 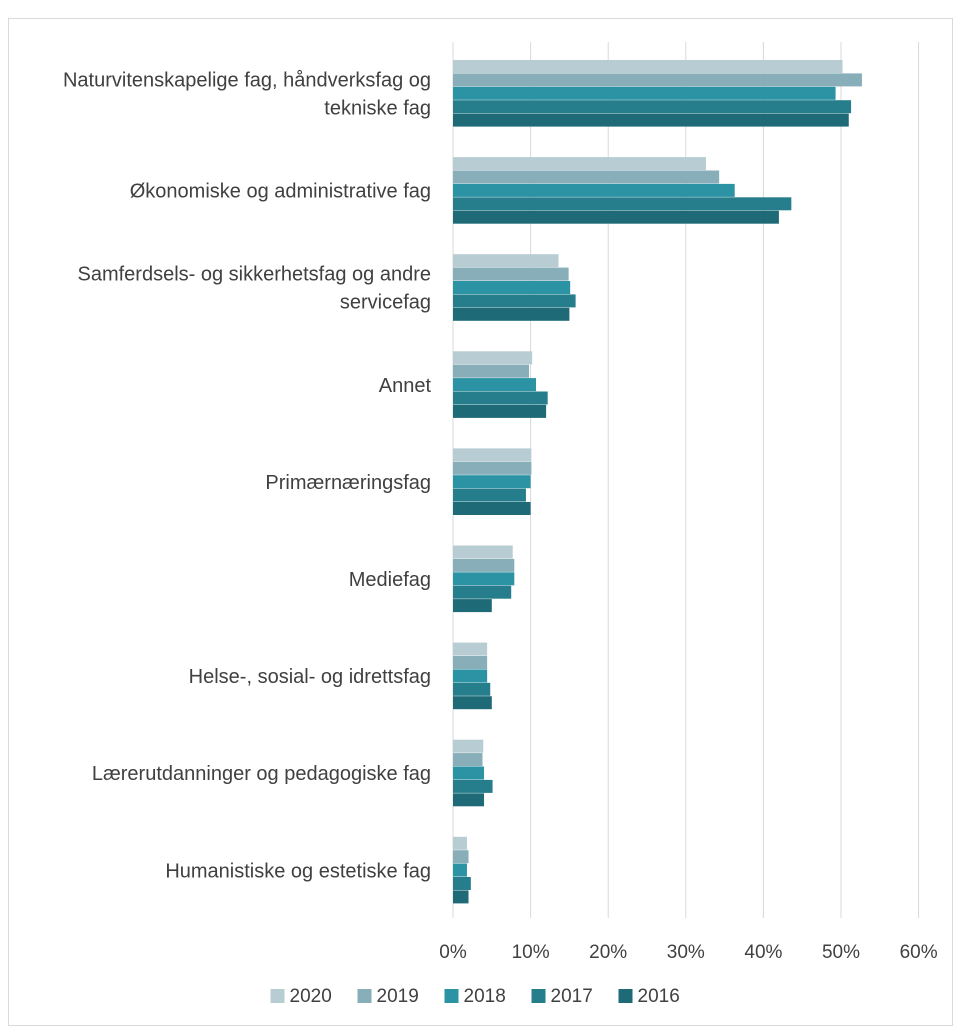 What do you see at coordinates (461, 897) in the screenshot?
I see `bar-2016-humanistiske-og-estetiske-fag` at bounding box center [461, 897].